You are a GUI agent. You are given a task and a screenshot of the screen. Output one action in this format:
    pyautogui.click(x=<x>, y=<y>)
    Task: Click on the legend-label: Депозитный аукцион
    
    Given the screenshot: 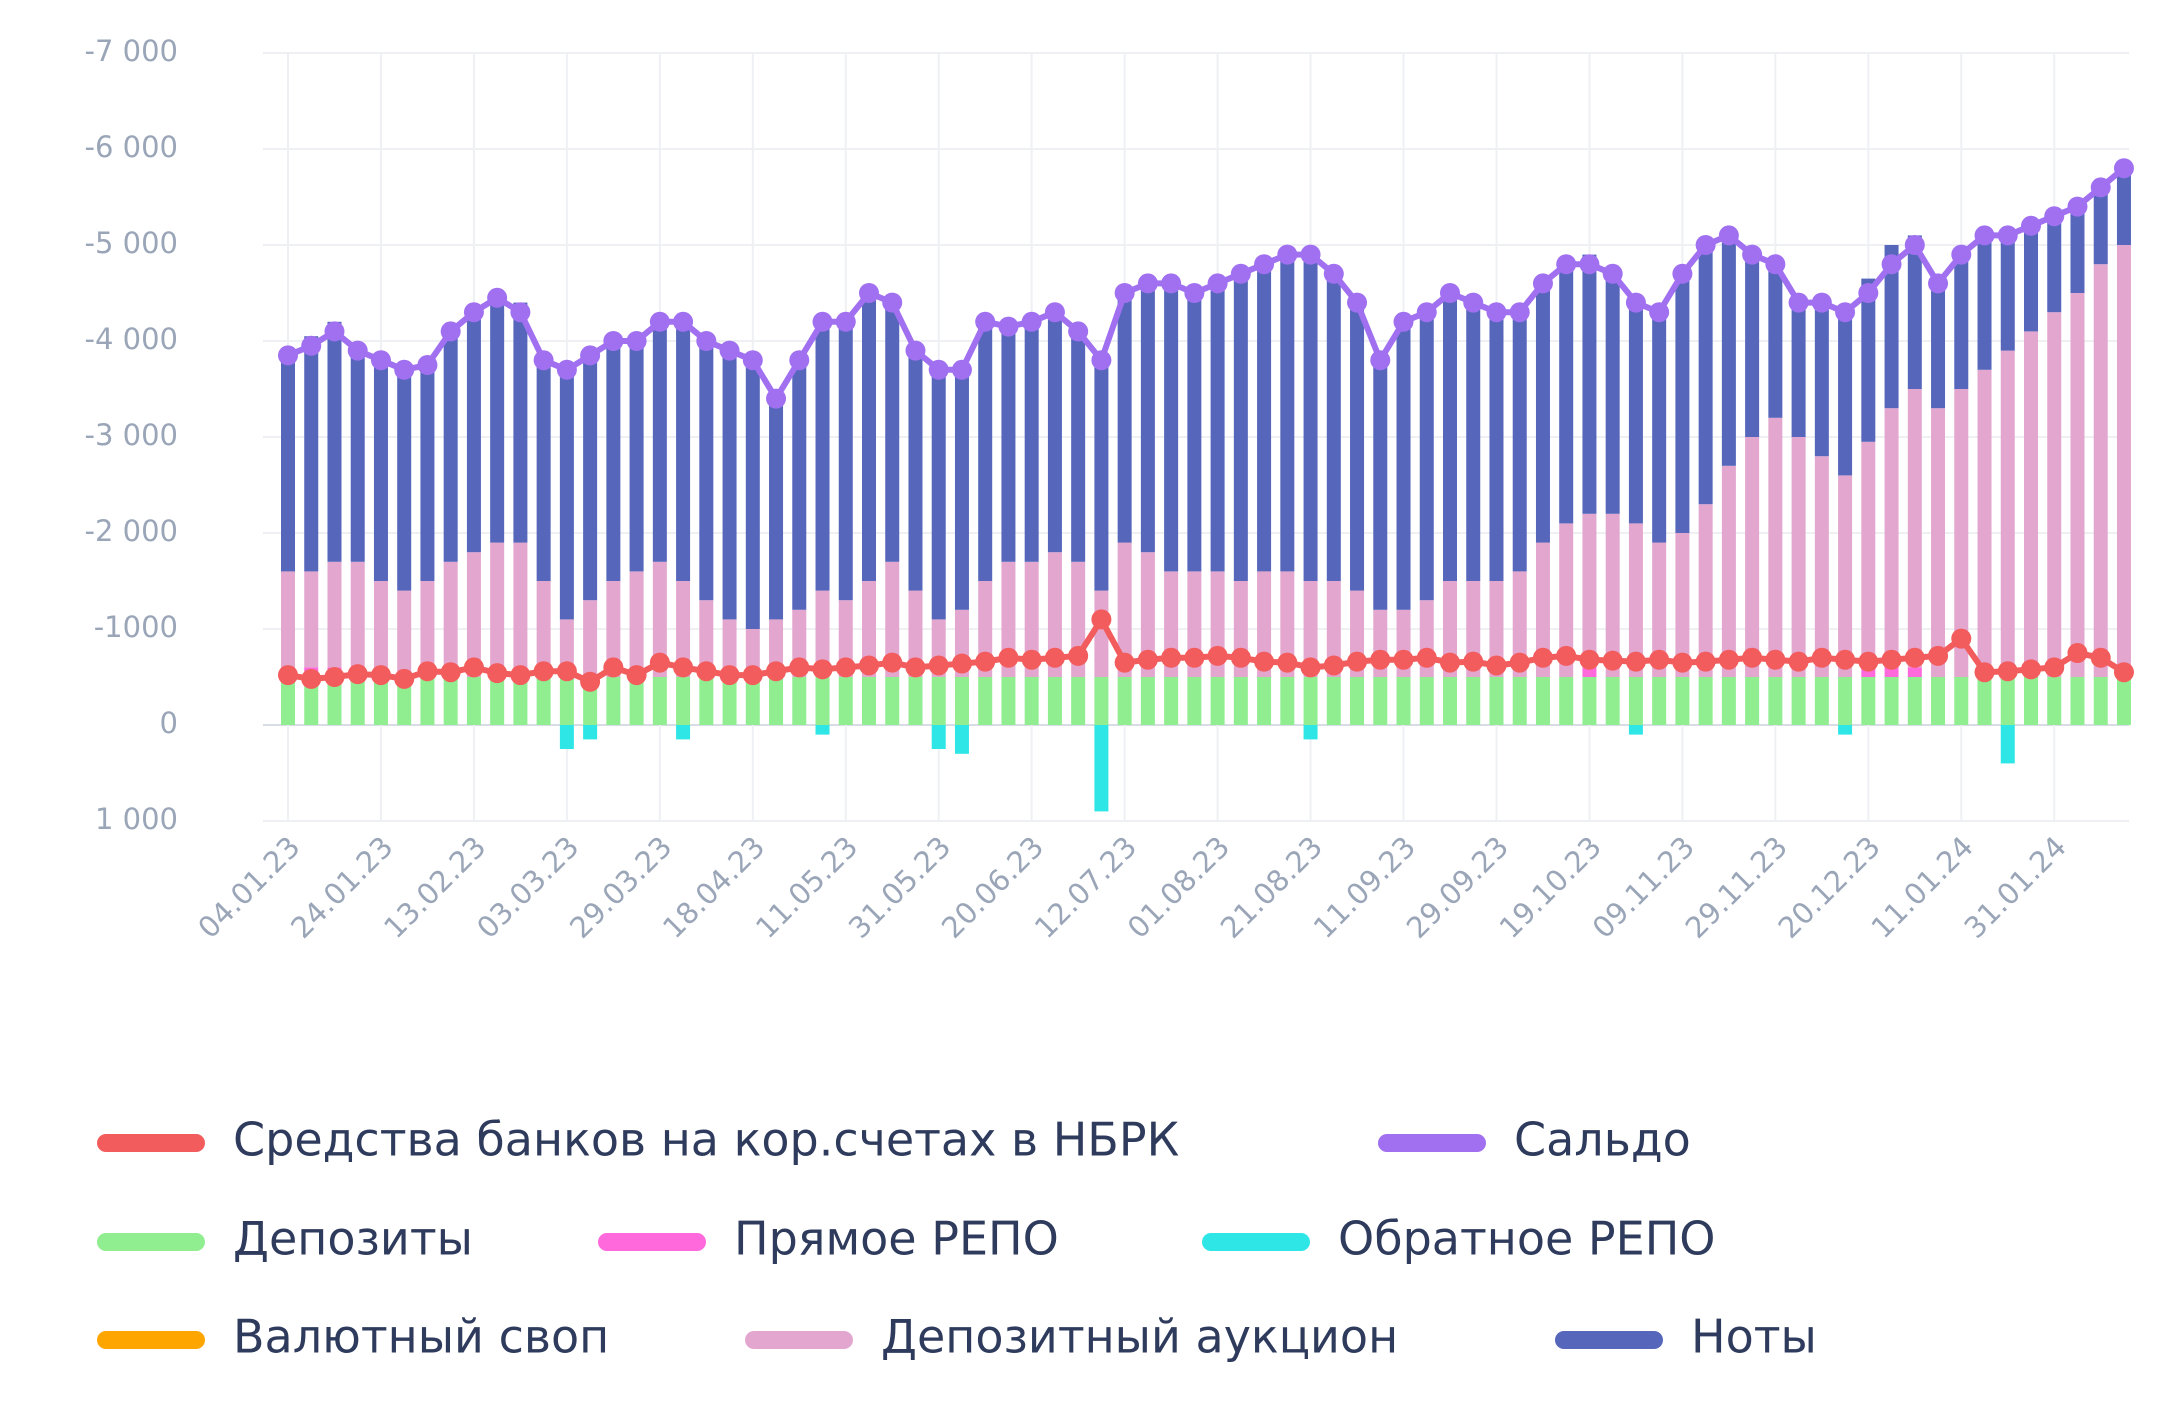 What is the action you would take?
    pyautogui.click(x=1139, y=1337)
    